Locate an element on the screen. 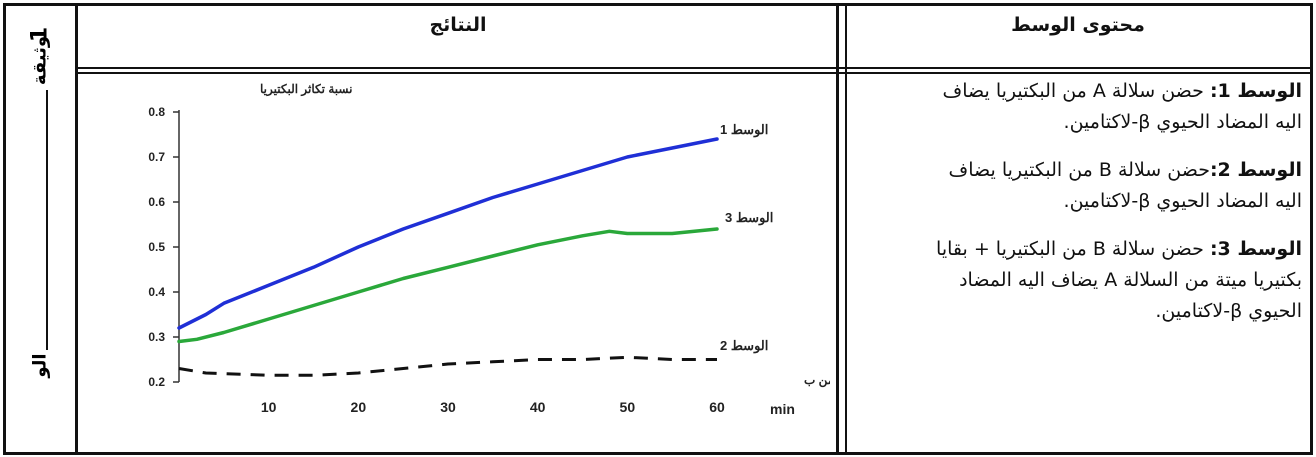 The width and height of the screenshot is (1316, 457). x-tick-label: 20 is located at coordinates (359, 407).